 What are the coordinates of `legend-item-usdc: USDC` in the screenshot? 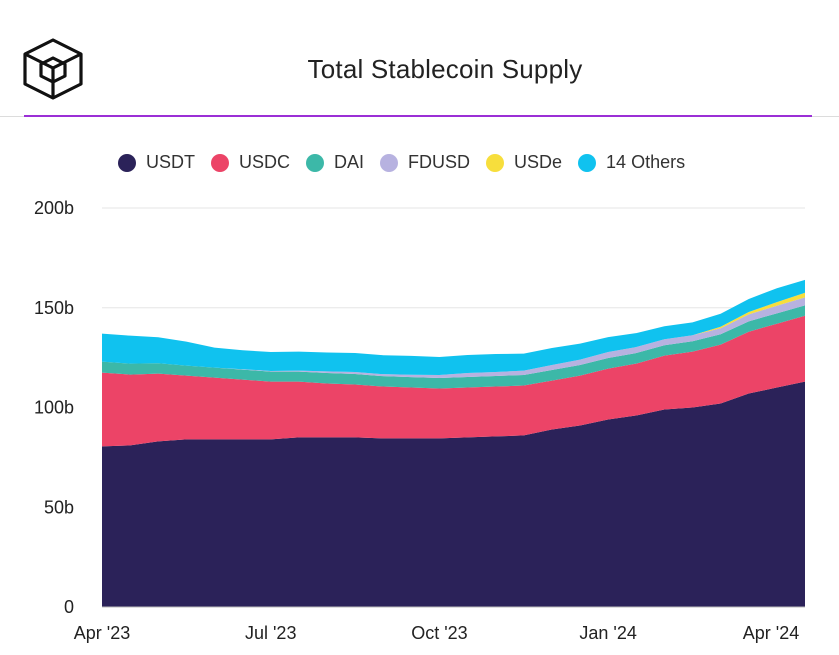 It's located at (250, 162).